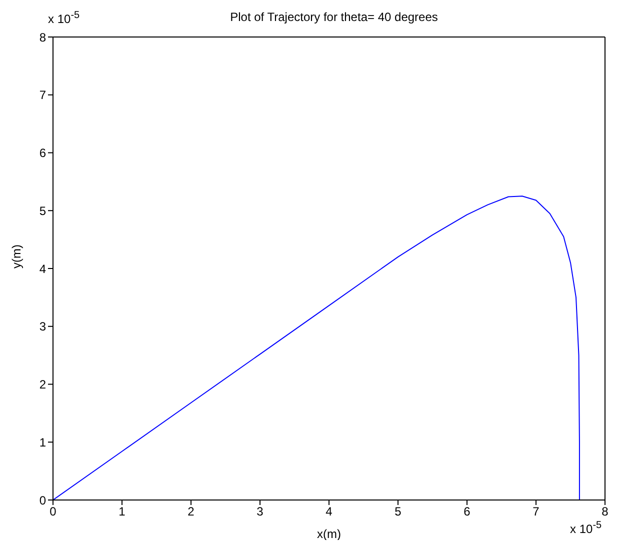 The width and height of the screenshot is (628, 548). Describe the element at coordinates (260, 511) in the screenshot. I see `x-tick-label: 3` at that location.